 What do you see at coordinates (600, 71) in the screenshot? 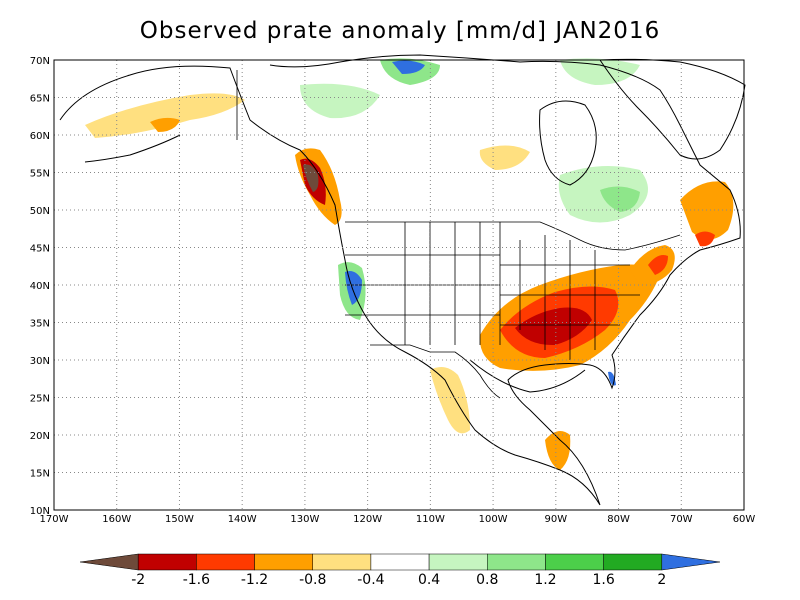
I see `greenland-wet` at bounding box center [600, 71].